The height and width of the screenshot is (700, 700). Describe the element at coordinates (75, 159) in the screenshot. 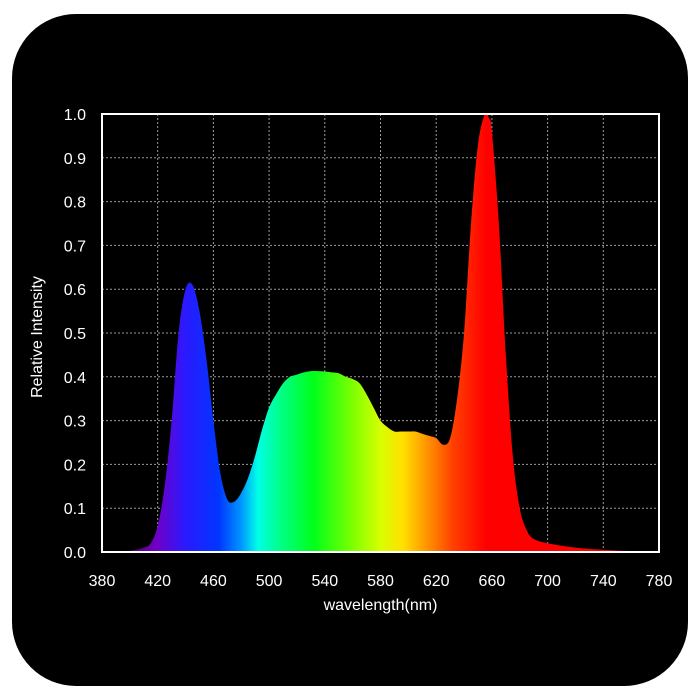

I see `y-tick-label: 0.9` at that location.